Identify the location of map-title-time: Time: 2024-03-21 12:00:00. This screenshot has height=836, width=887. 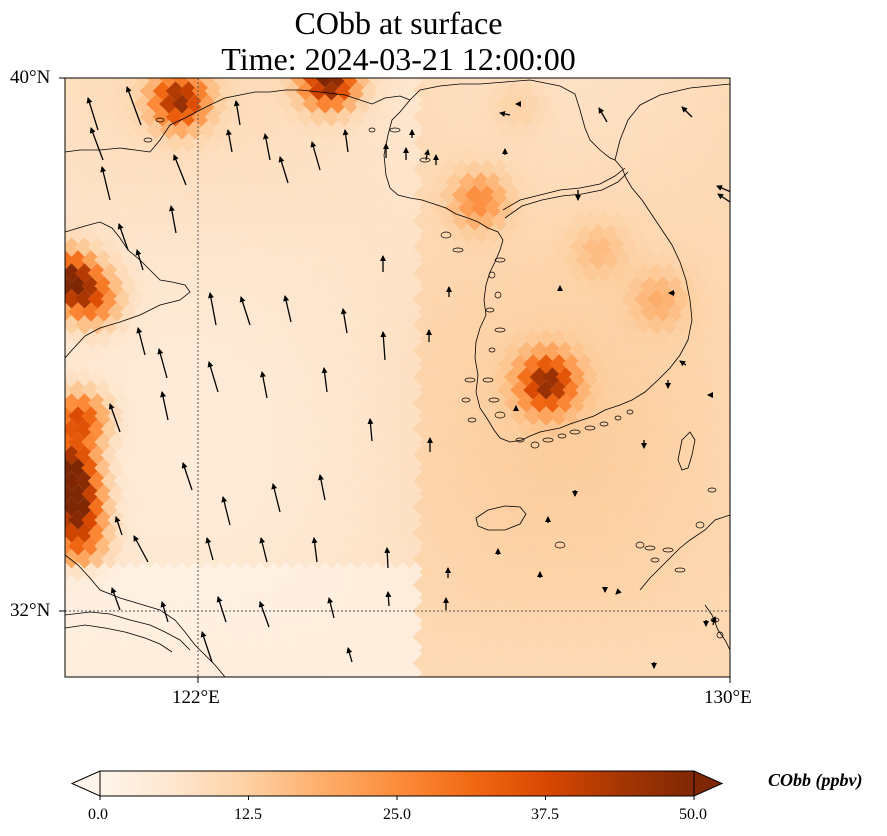
(398, 59).